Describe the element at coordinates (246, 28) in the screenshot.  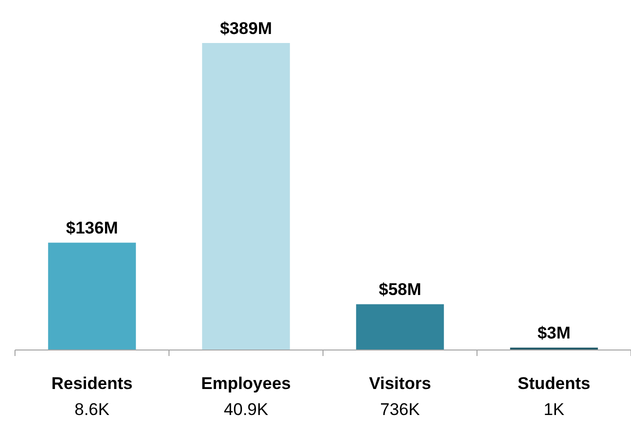
I see `data-label: $389M` at that location.